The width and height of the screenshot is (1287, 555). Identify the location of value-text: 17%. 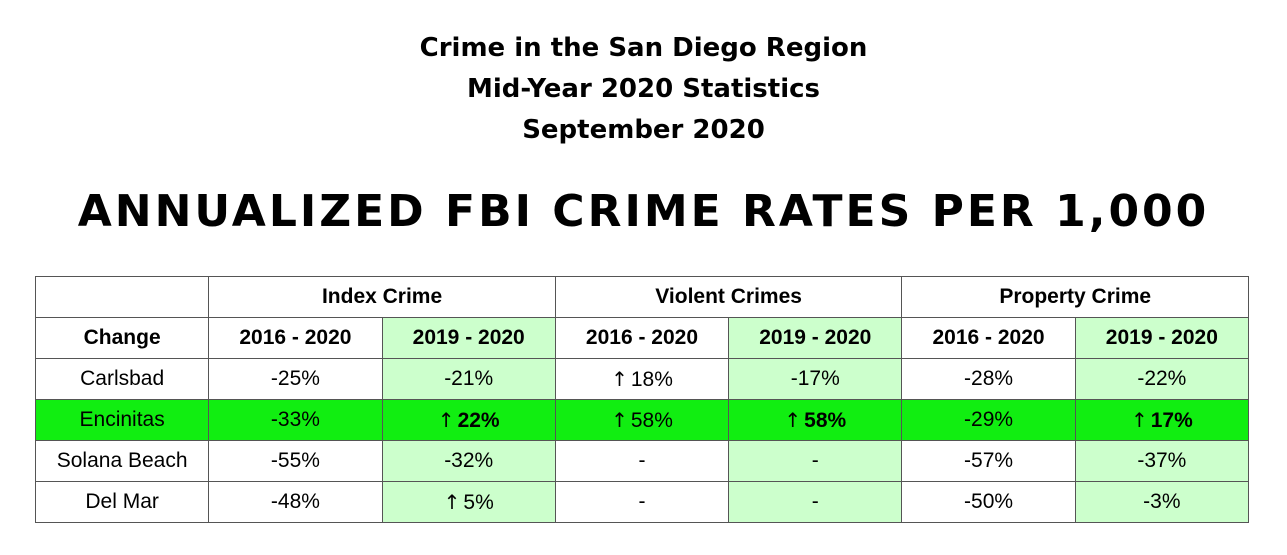
(1171, 420).